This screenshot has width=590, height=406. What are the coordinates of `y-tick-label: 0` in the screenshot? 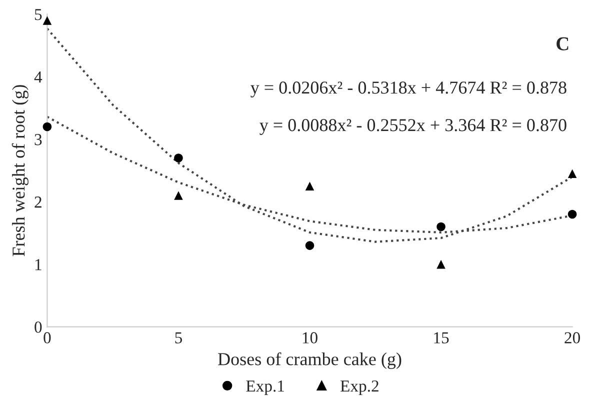 It's located at (38, 327).